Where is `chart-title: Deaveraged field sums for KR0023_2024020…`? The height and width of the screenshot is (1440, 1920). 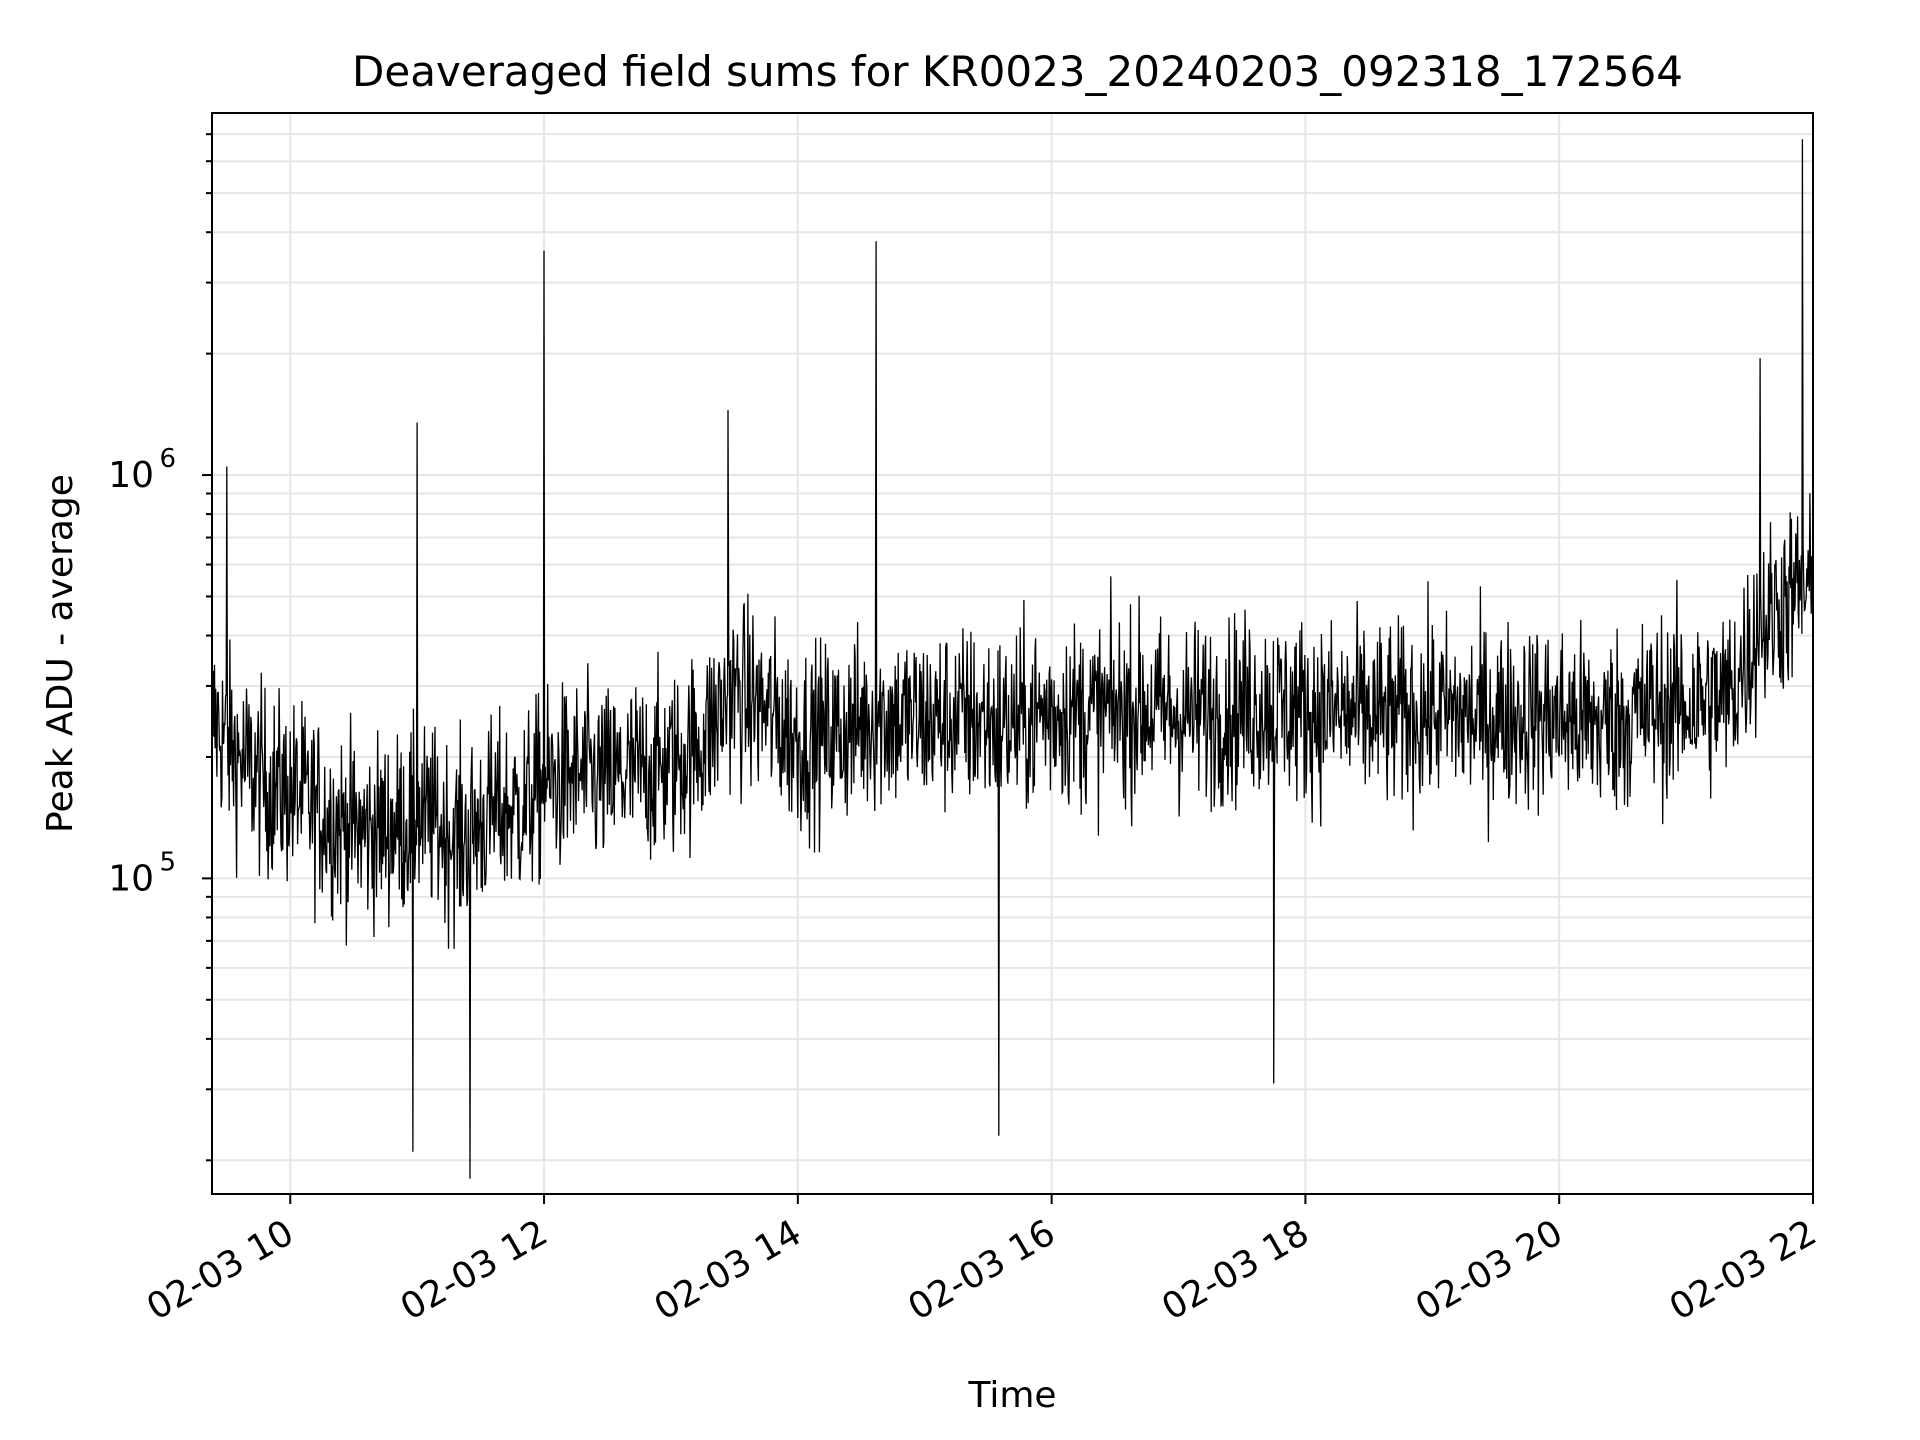 chart-title: Deaveraged field sums for KR0023_2024020… is located at coordinates (1017, 71).